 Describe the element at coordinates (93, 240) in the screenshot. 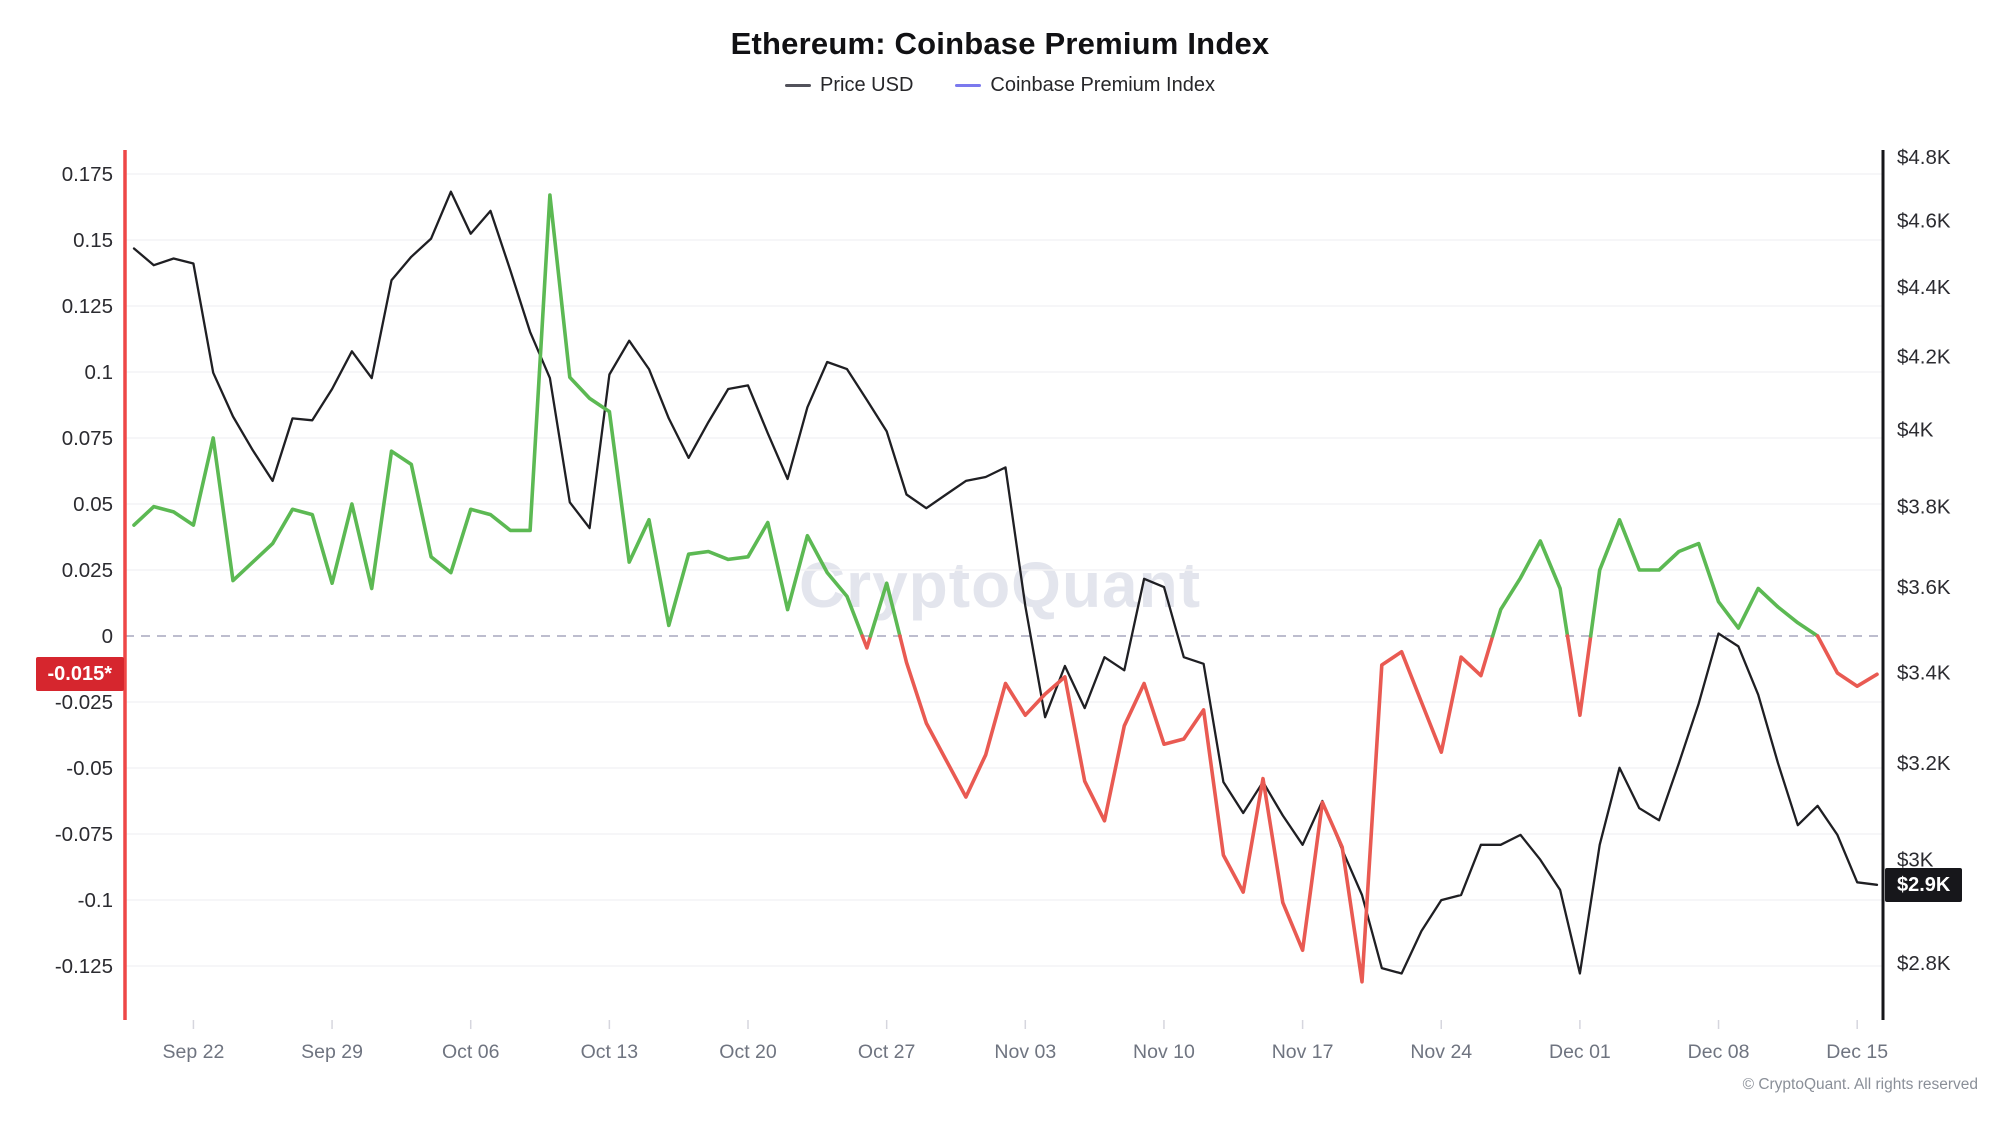

I see `svg-text: 0.15` at that location.